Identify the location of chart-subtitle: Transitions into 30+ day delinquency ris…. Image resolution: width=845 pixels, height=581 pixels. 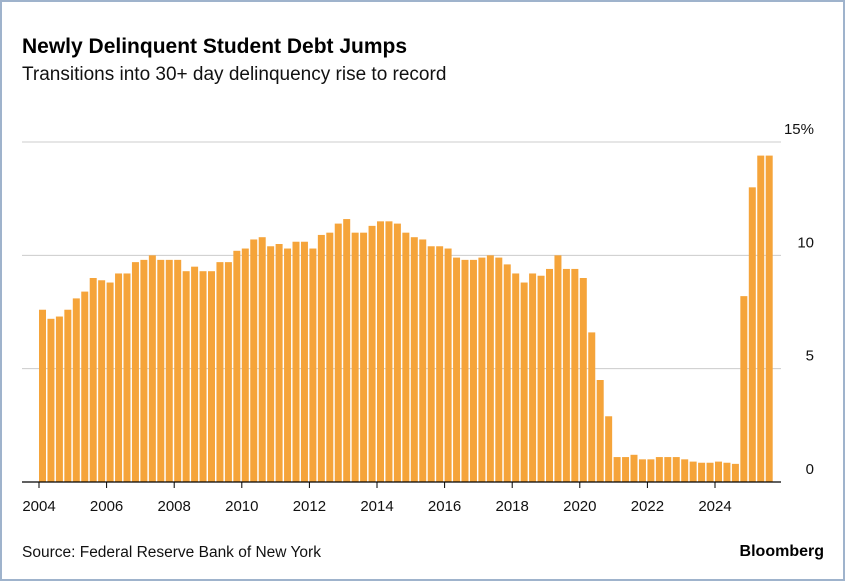
(234, 74).